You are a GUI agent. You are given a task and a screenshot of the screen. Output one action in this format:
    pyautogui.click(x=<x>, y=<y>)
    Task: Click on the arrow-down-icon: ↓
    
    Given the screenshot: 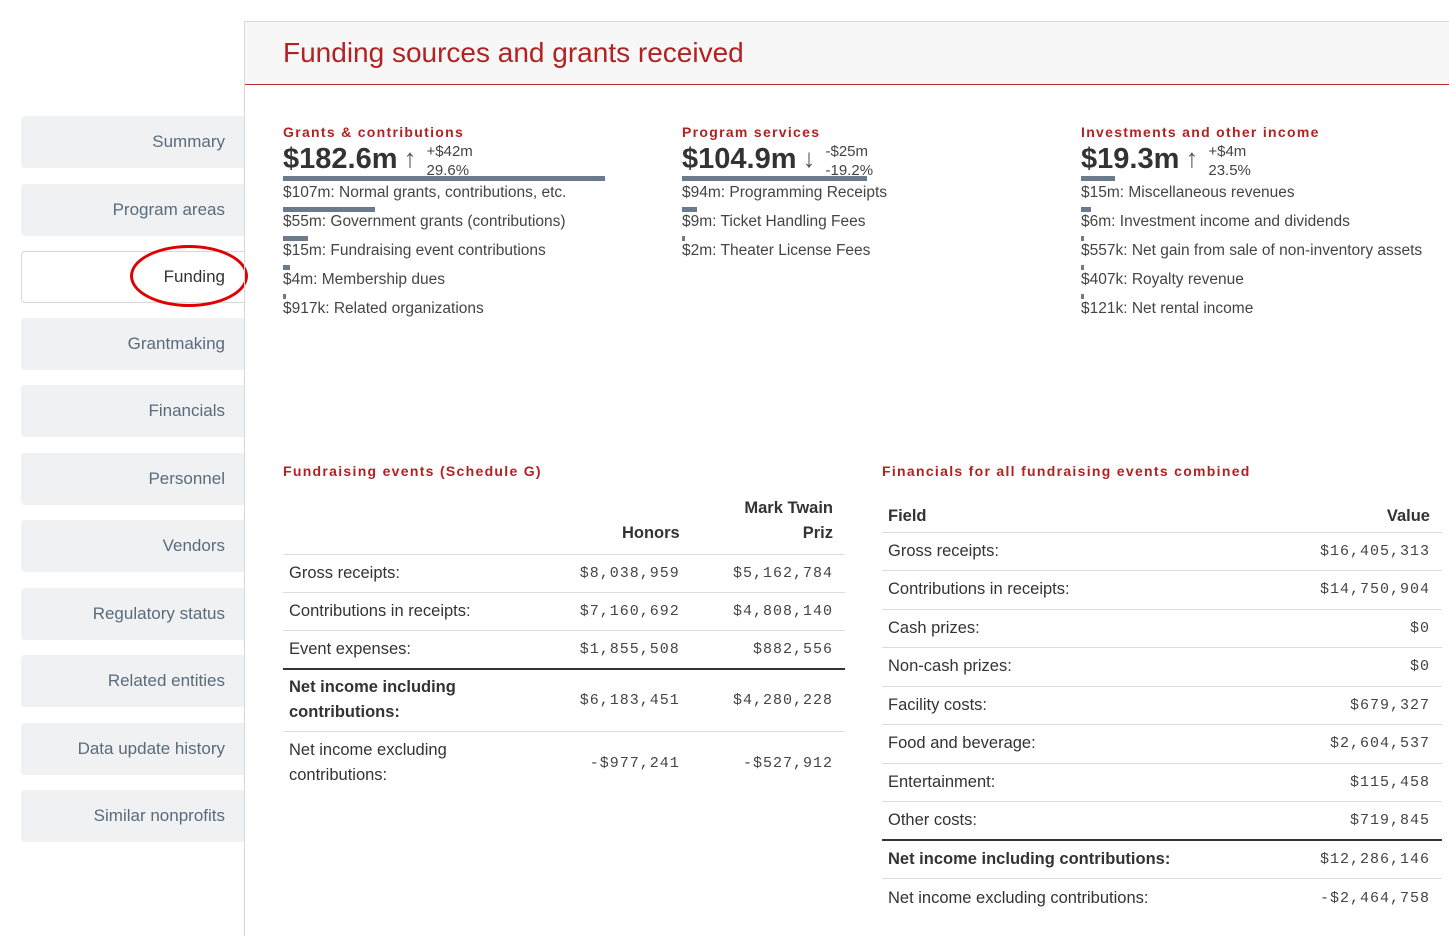 What is the action you would take?
    pyautogui.click(x=809, y=158)
    